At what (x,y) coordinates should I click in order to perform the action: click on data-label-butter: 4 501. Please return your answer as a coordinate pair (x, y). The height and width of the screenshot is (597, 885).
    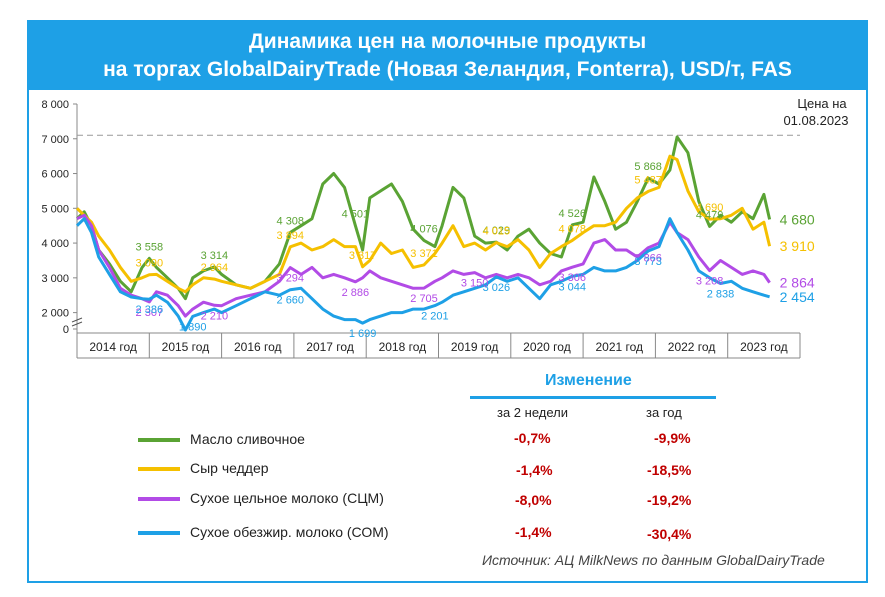
    Looking at the image, I should click on (356, 215).